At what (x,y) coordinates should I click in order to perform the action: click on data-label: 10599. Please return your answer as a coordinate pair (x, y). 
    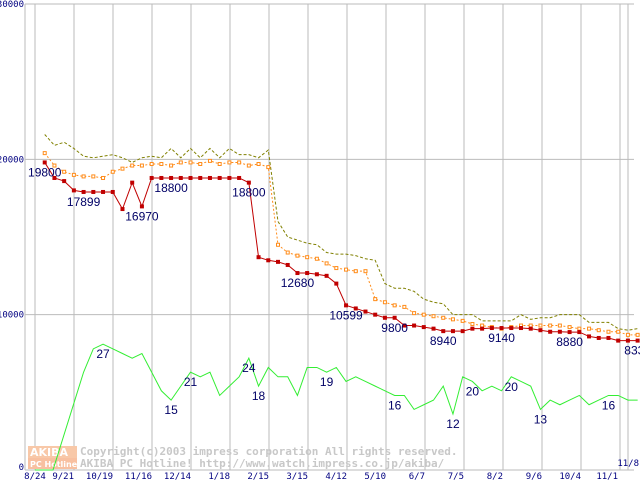
    Looking at the image, I should click on (346, 315).